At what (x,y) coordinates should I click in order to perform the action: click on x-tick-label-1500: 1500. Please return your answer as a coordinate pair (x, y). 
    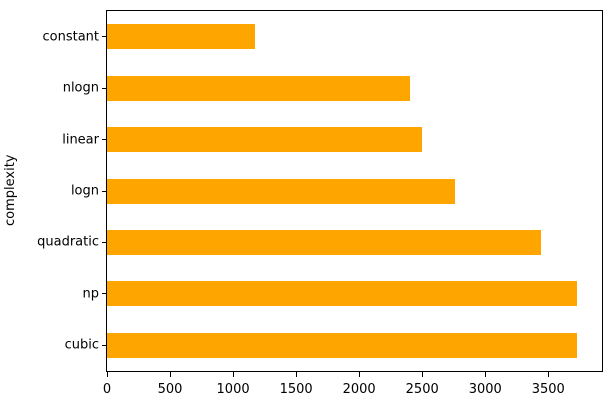
    Looking at the image, I should click on (296, 389).